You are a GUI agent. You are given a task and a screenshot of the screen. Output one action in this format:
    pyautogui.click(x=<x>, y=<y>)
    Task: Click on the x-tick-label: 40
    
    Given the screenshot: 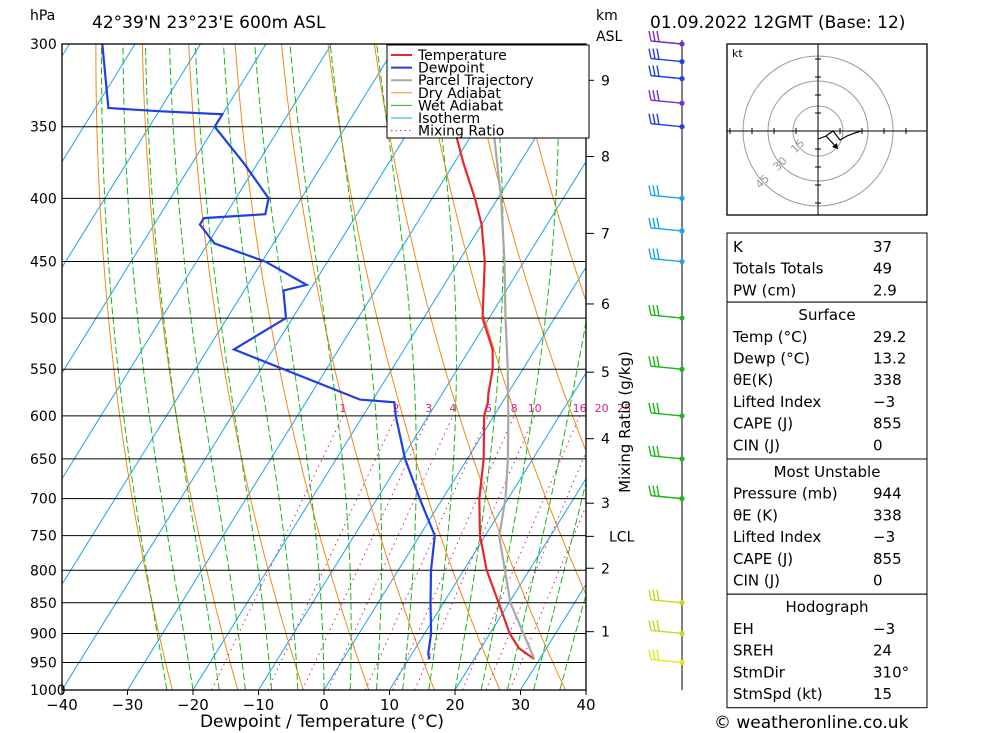 What is the action you would take?
    pyautogui.click(x=585, y=705)
    